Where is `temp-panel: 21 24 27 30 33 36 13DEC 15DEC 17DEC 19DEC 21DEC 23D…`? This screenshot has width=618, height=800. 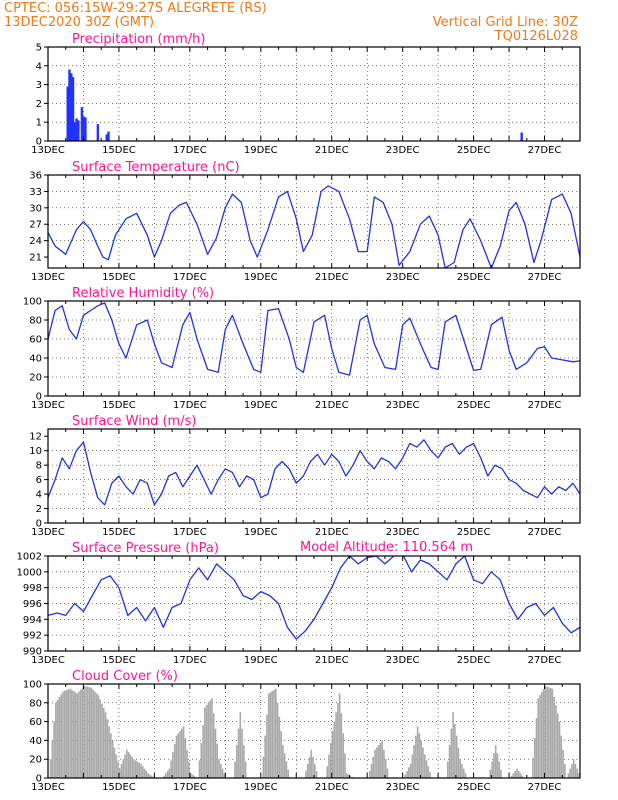
temp-panel: 21 24 27 30 33 36 13DEC 15DEC 17DEC 19DEC 21DEC 23D… is located at coordinates (305, 221).